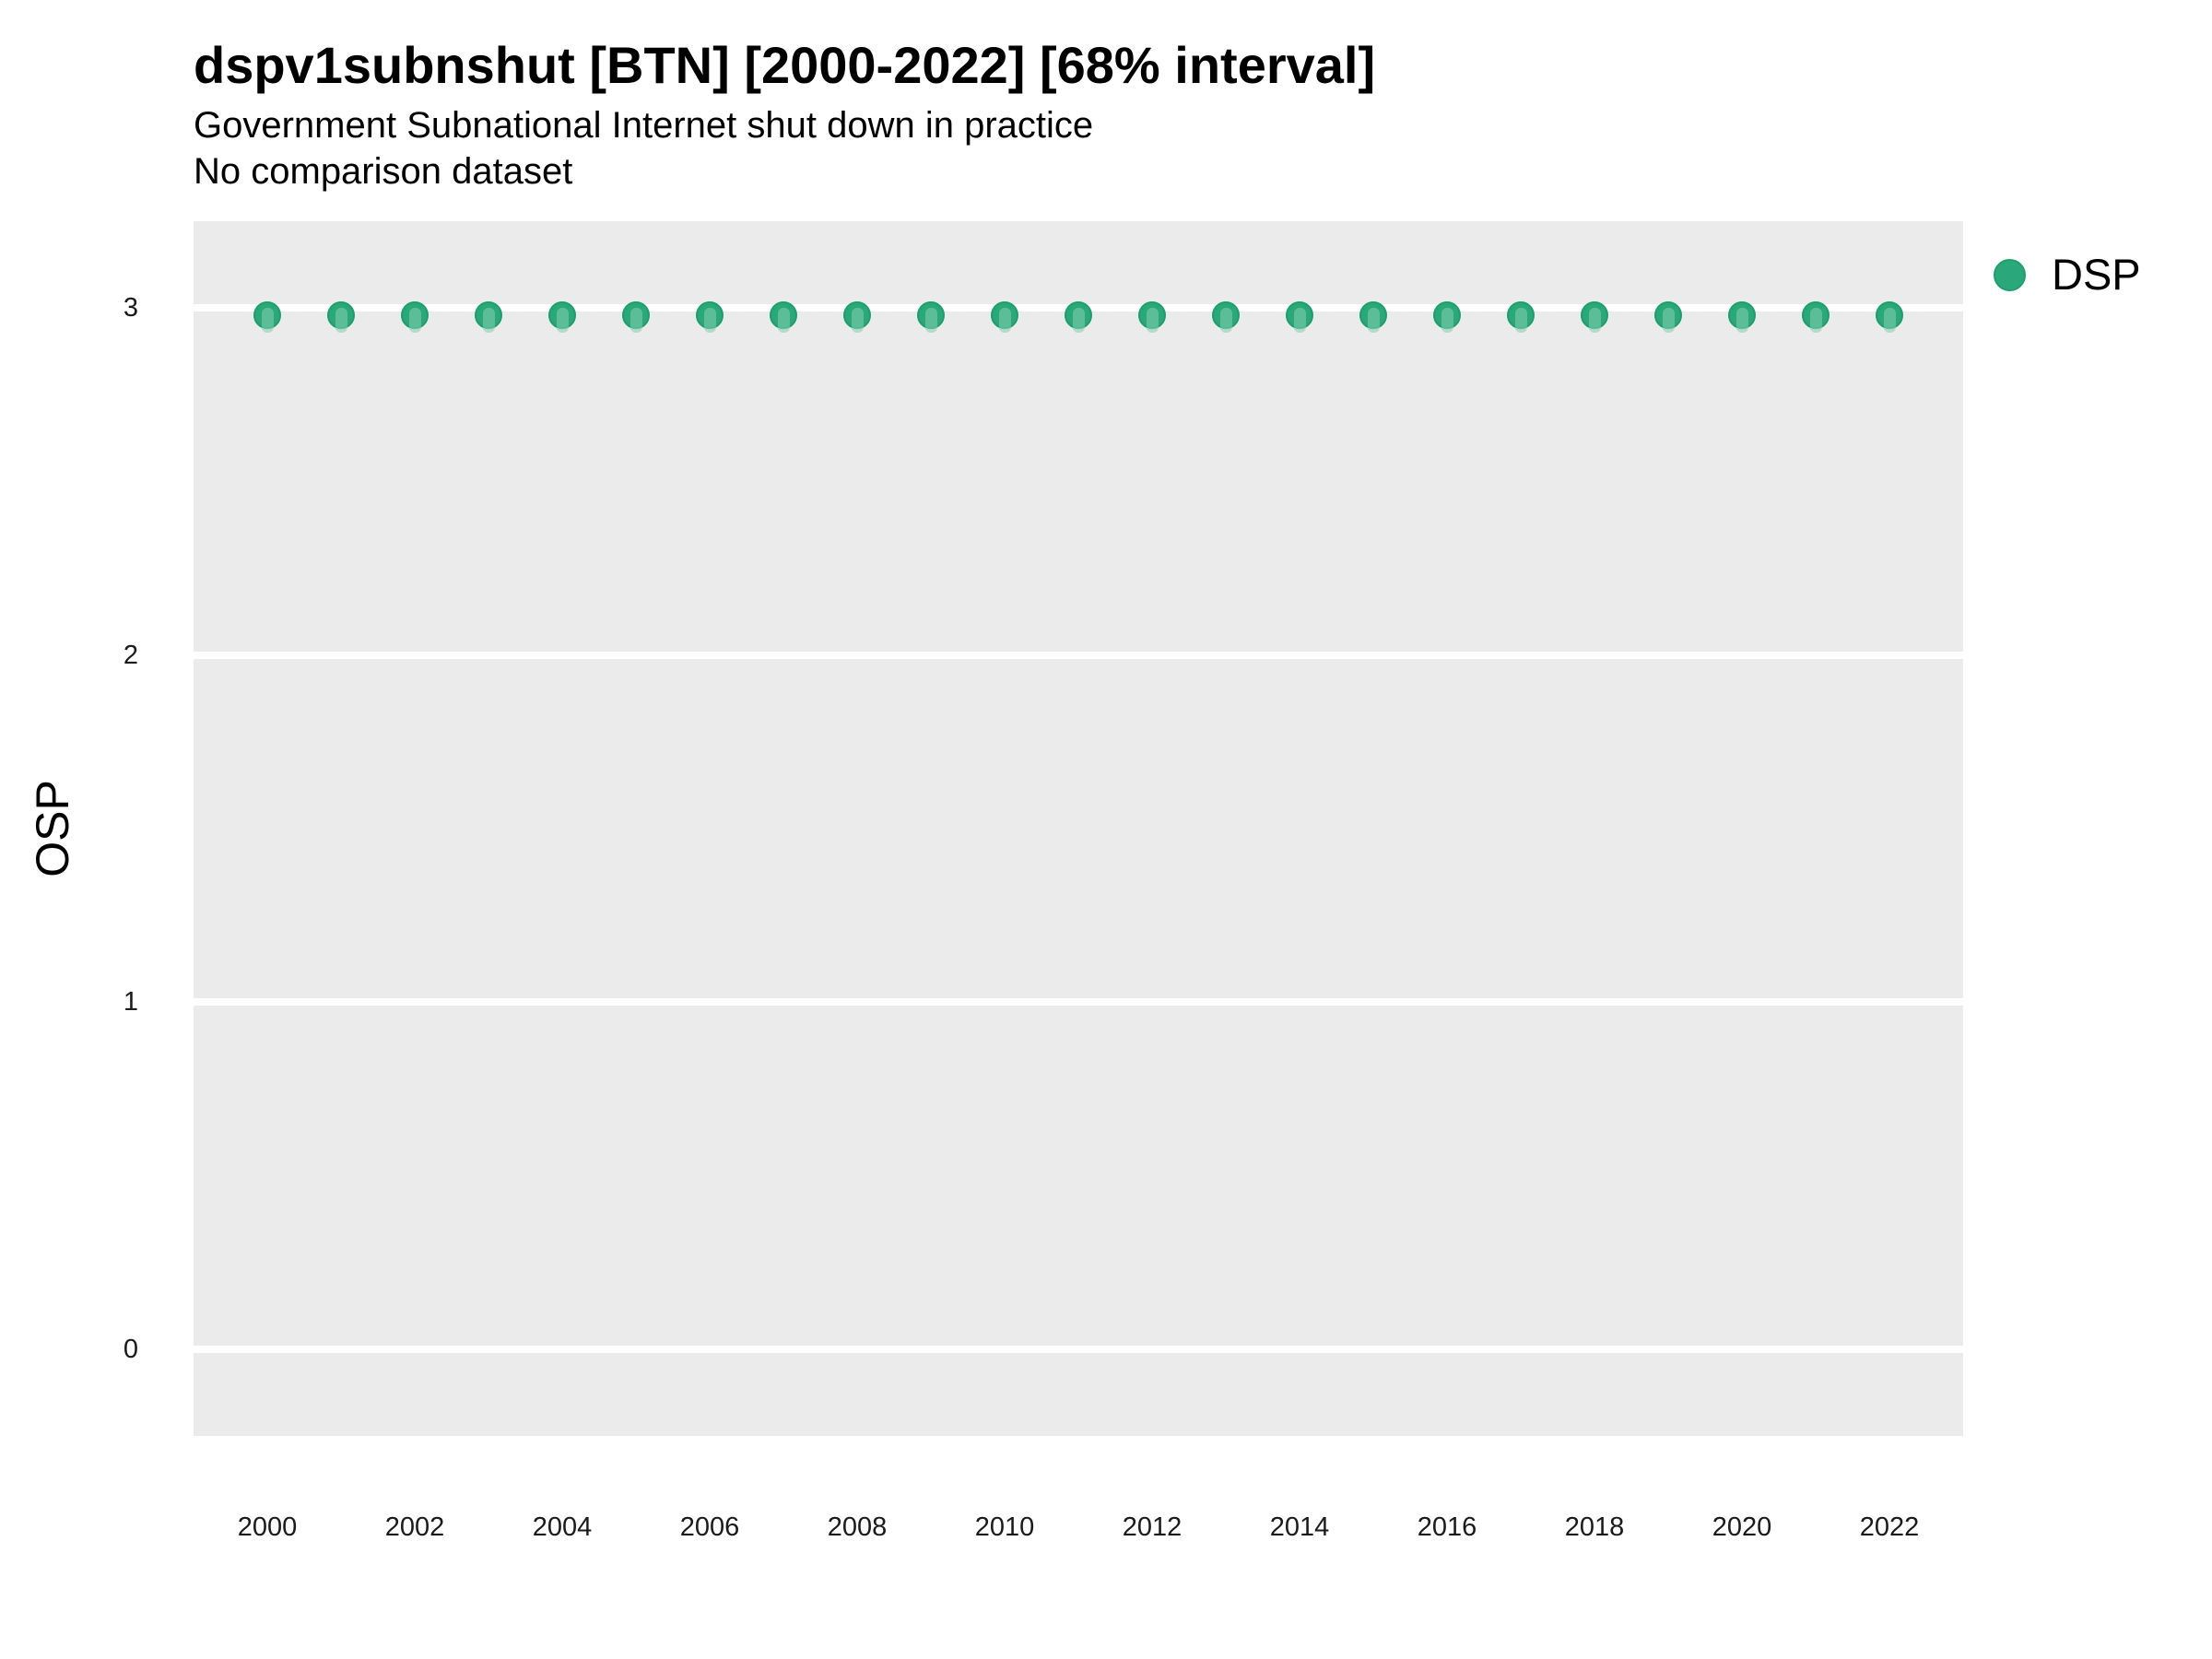 Image resolution: width=2212 pixels, height=1659 pixels. I want to click on credible-interval-2022, so click(1889, 320).